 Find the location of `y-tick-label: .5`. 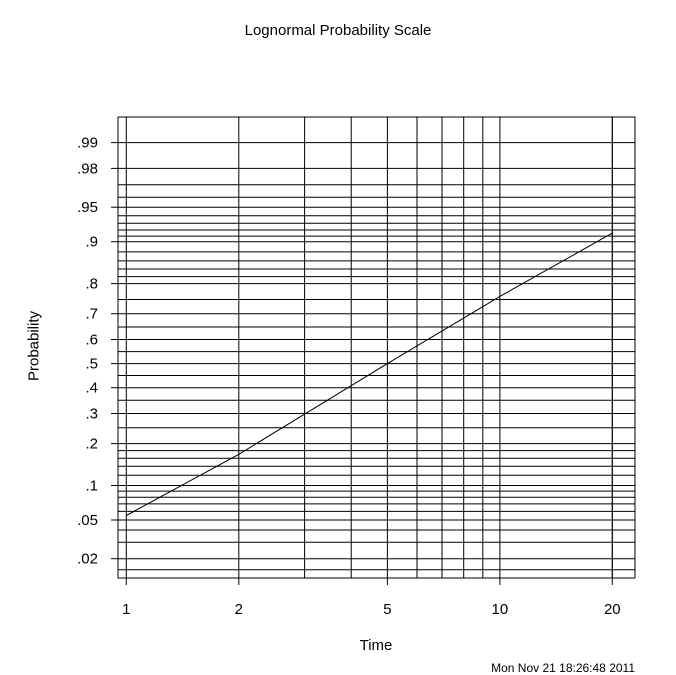

y-tick-label: .5 is located at coordinates (91, 364).